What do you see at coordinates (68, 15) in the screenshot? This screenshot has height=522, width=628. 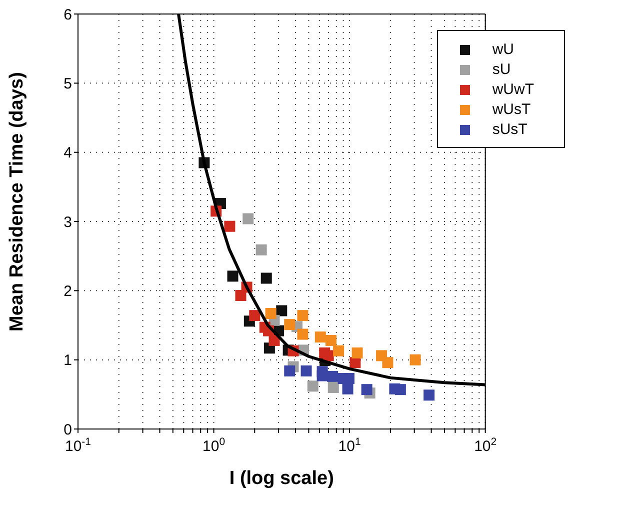 I see `y-tick-label: 6` at bounding box center [68, 15].